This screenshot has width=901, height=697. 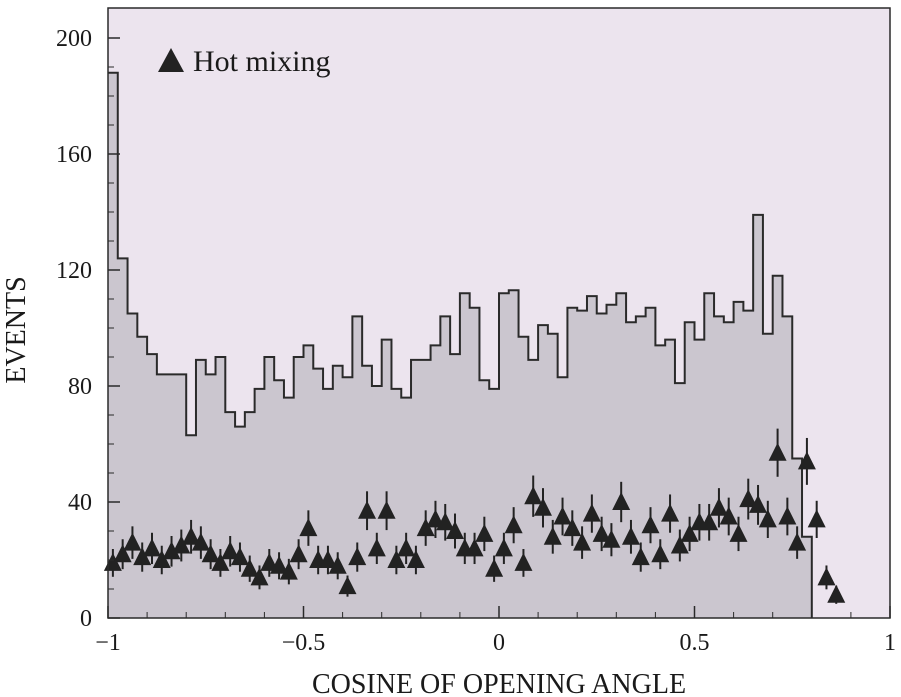 What do you see at coordinates (74, 155) in the screenshot?
I see `y-tick-label: 160` at bounding box center [74, 155].